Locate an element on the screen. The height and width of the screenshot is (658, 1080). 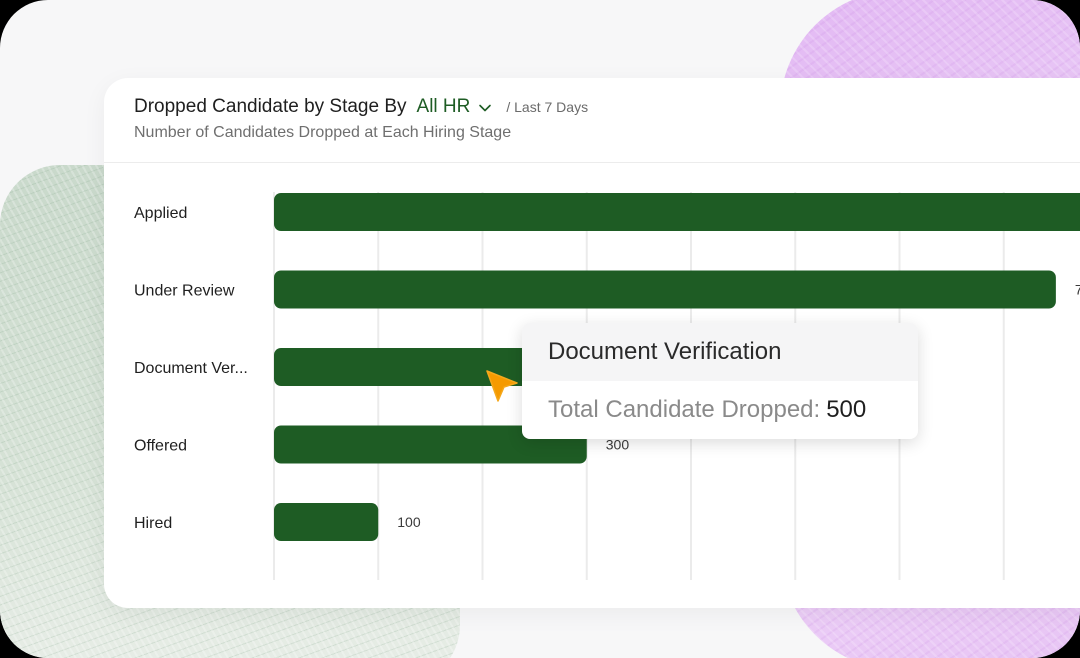
category-label: Applied is located at coordinates (160, 213).